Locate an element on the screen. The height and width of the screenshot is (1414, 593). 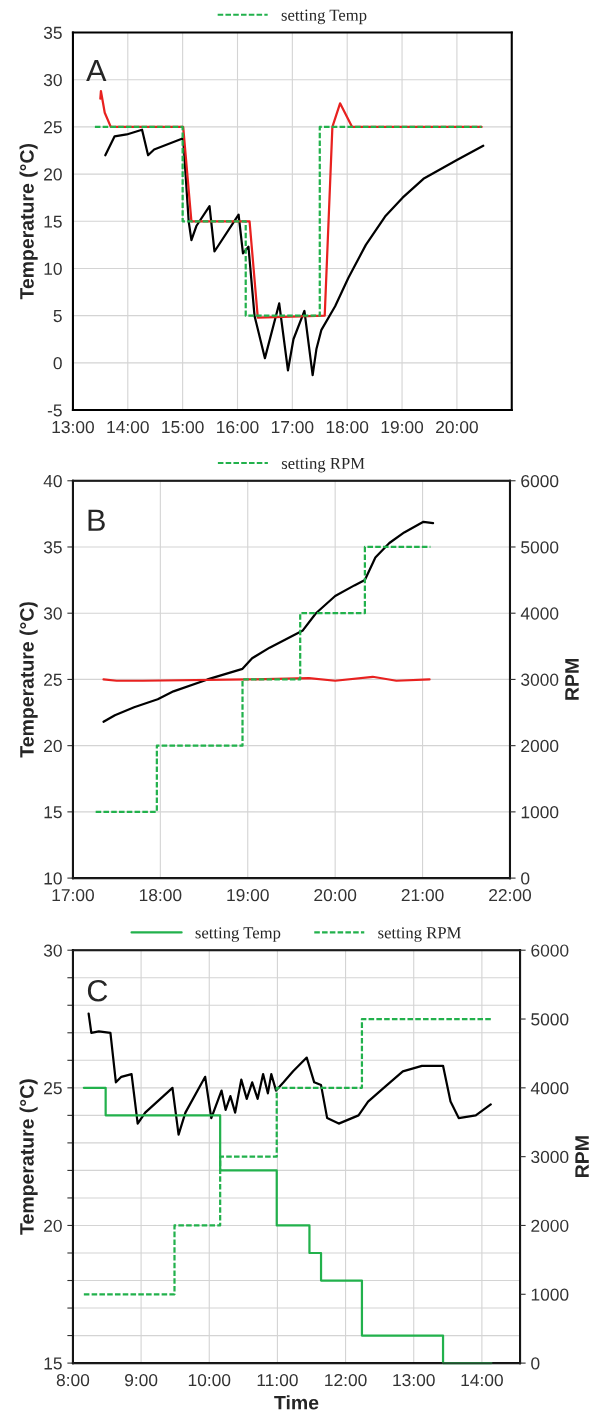
x-tick-label: 16:00 is located at coordinates (238, 427).